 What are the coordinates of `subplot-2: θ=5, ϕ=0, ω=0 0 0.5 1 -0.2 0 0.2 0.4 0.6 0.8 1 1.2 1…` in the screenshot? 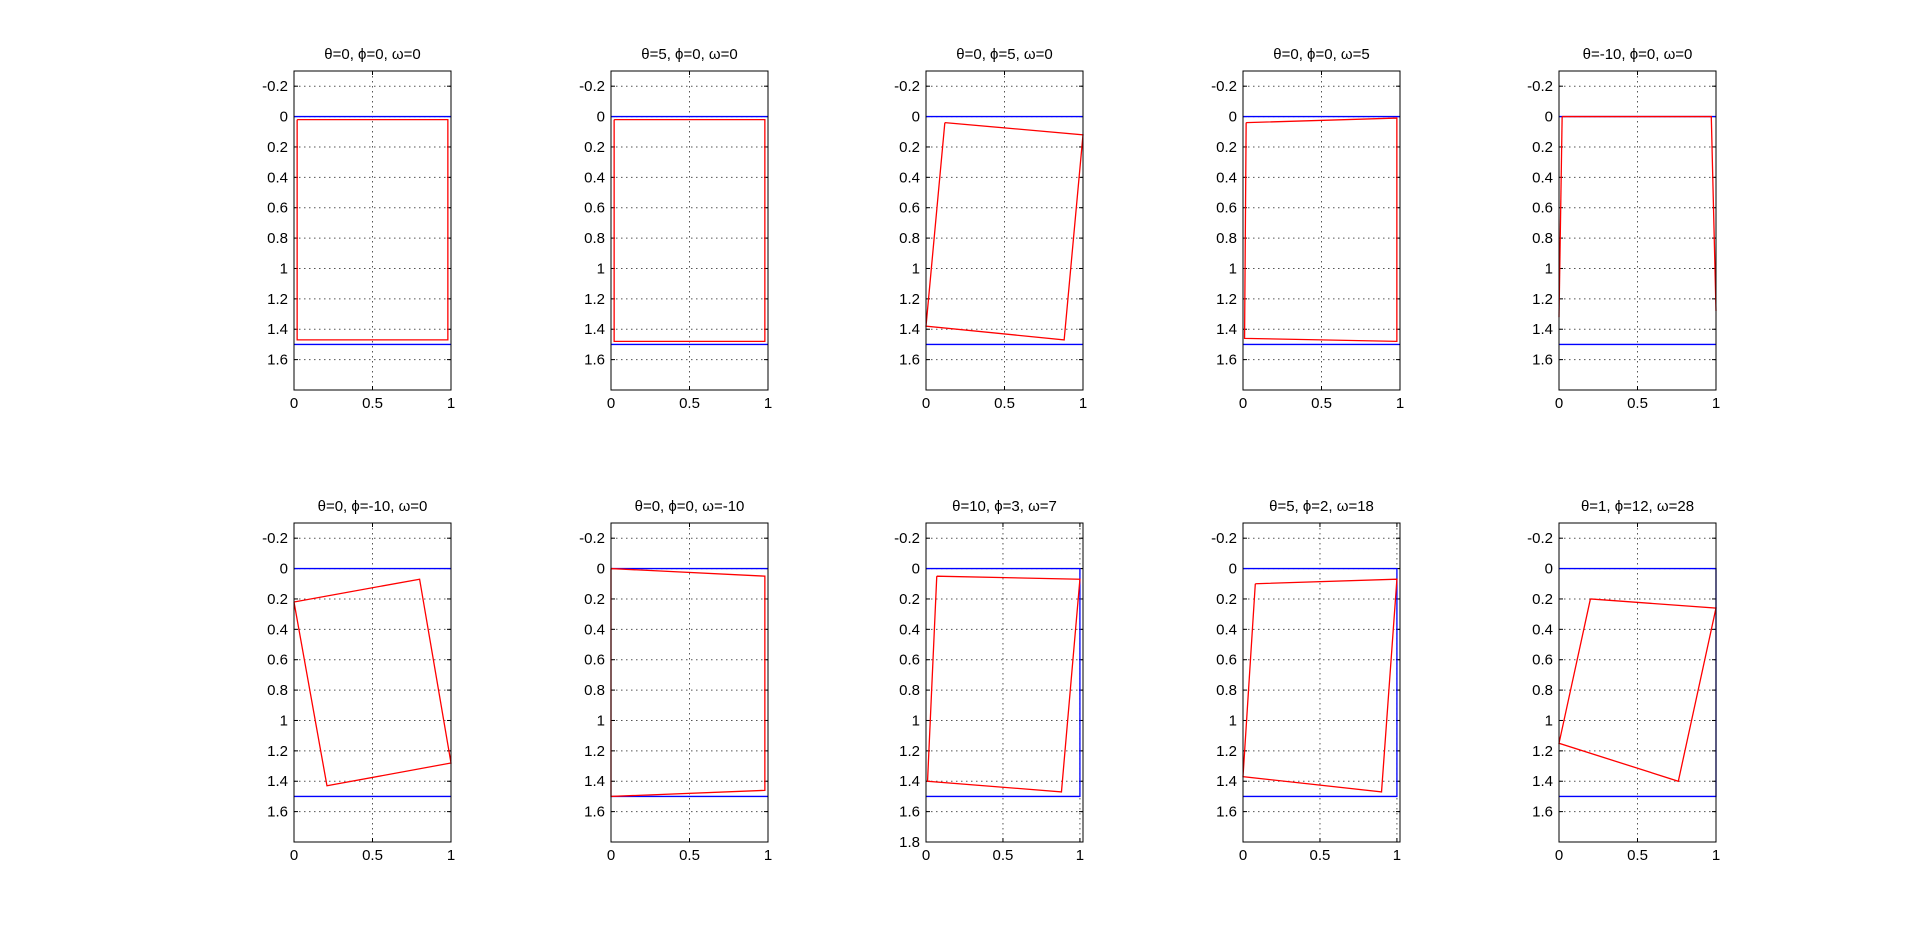 It's located at (675, 229).